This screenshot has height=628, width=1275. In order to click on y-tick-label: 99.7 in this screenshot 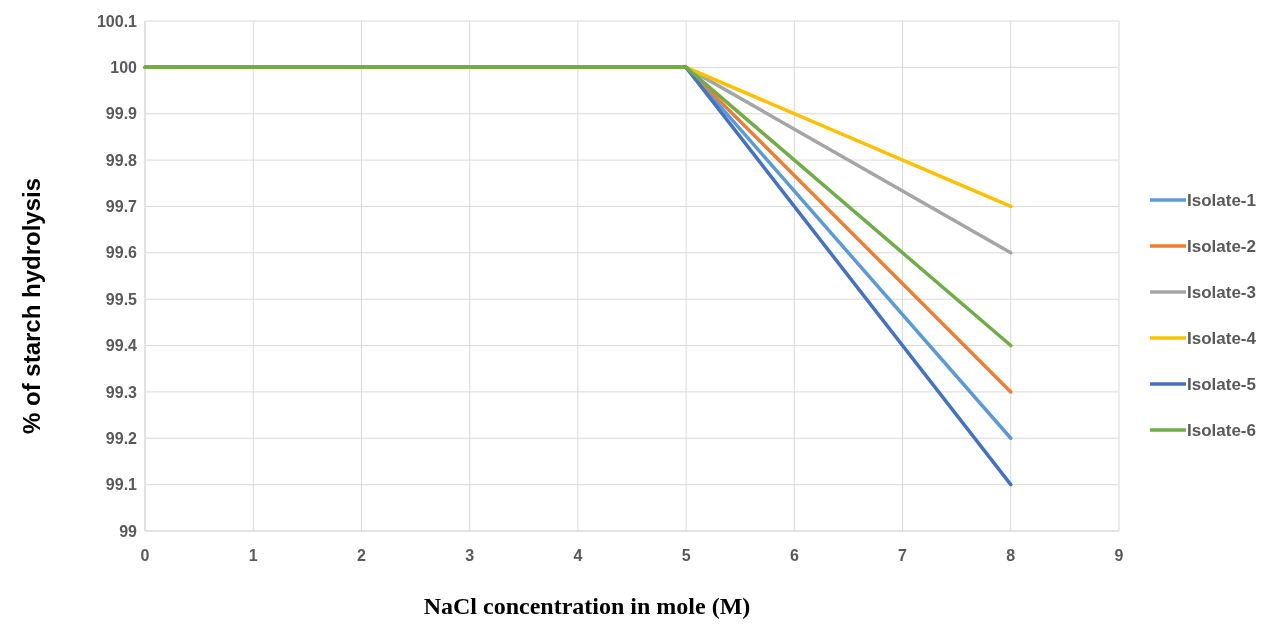, I will do `click(121, 207)`.